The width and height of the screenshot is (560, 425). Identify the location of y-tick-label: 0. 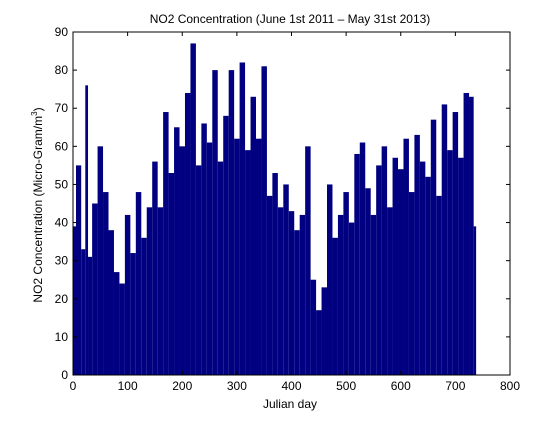
(64, 375).